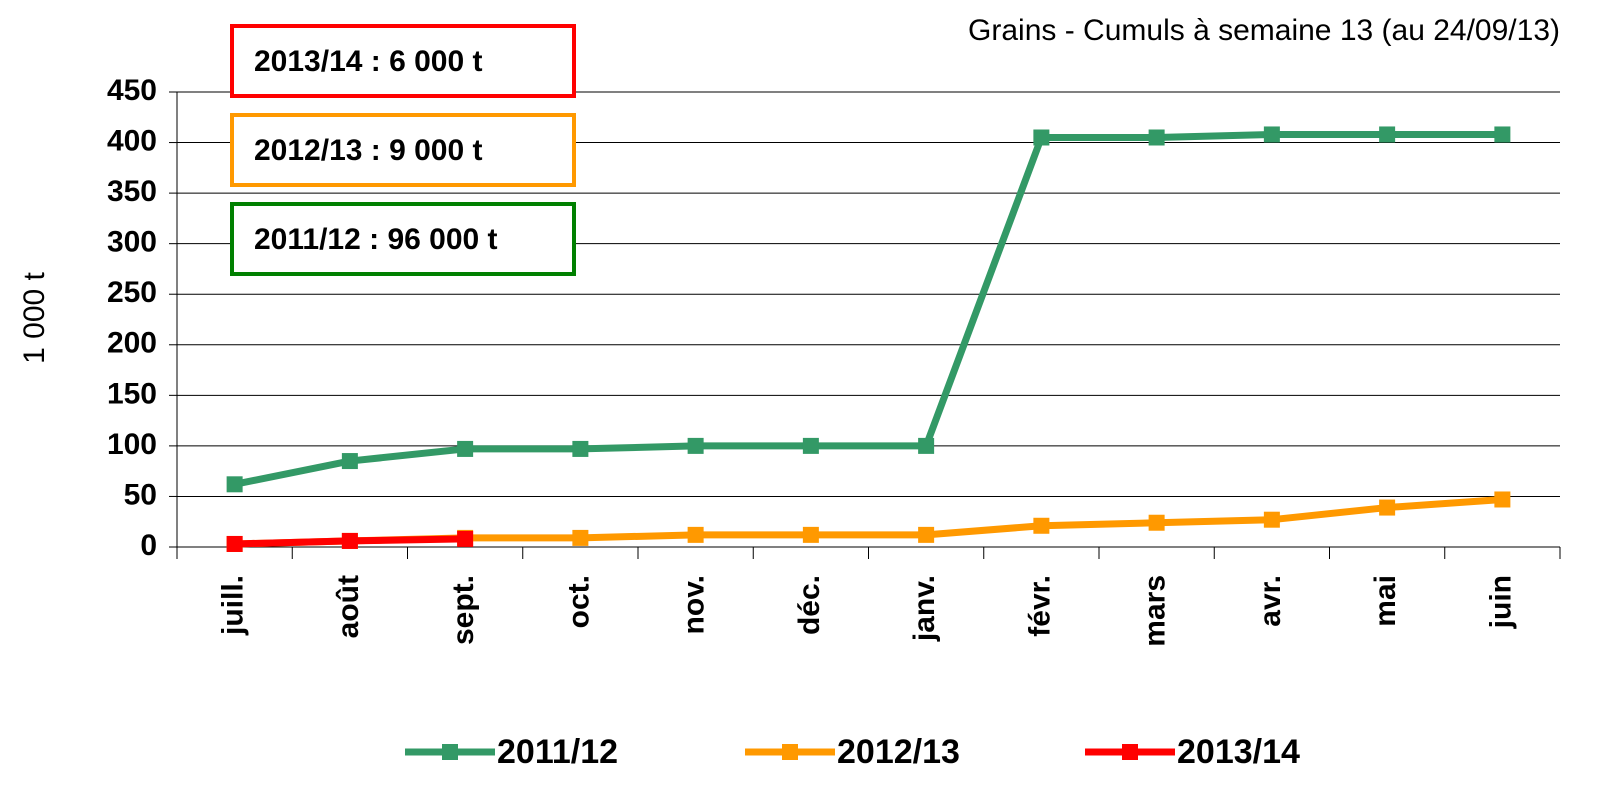 Image resolution: width=1601 pixels, height=786 pixels. Describe the element at coordinates (348, 606) in the screenshot. I see `x-tick-label: août` at that location.